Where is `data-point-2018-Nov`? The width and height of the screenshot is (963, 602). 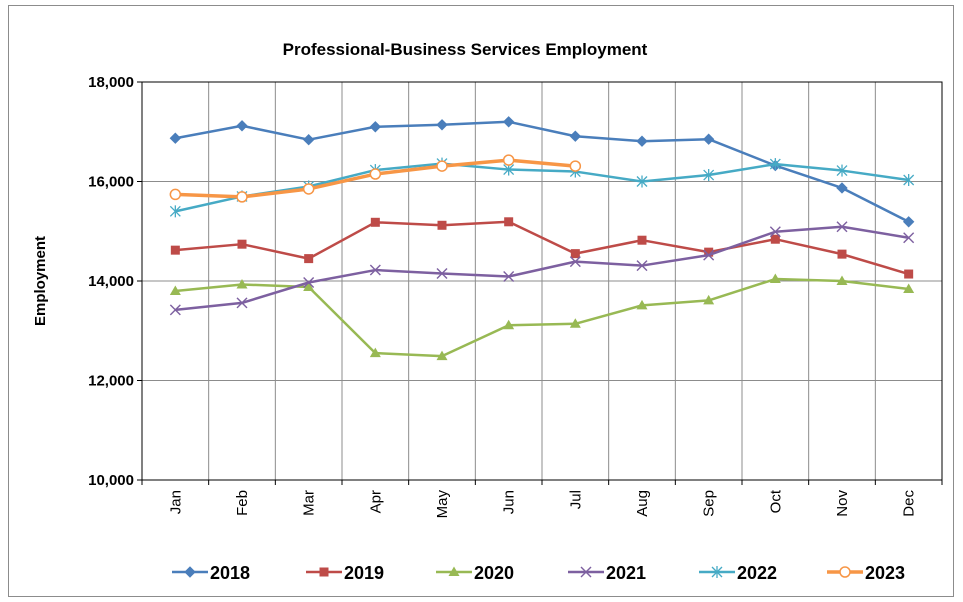
data-point-2018-Nov is located at coordinates (842, 188).